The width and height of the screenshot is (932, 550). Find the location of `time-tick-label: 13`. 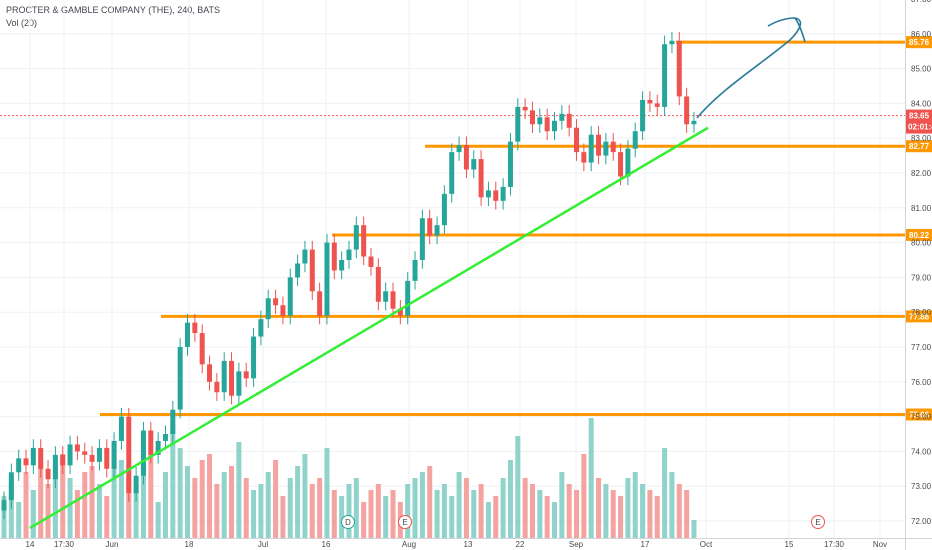

time-tick-label: 13 is located at coordinates (468, 544).